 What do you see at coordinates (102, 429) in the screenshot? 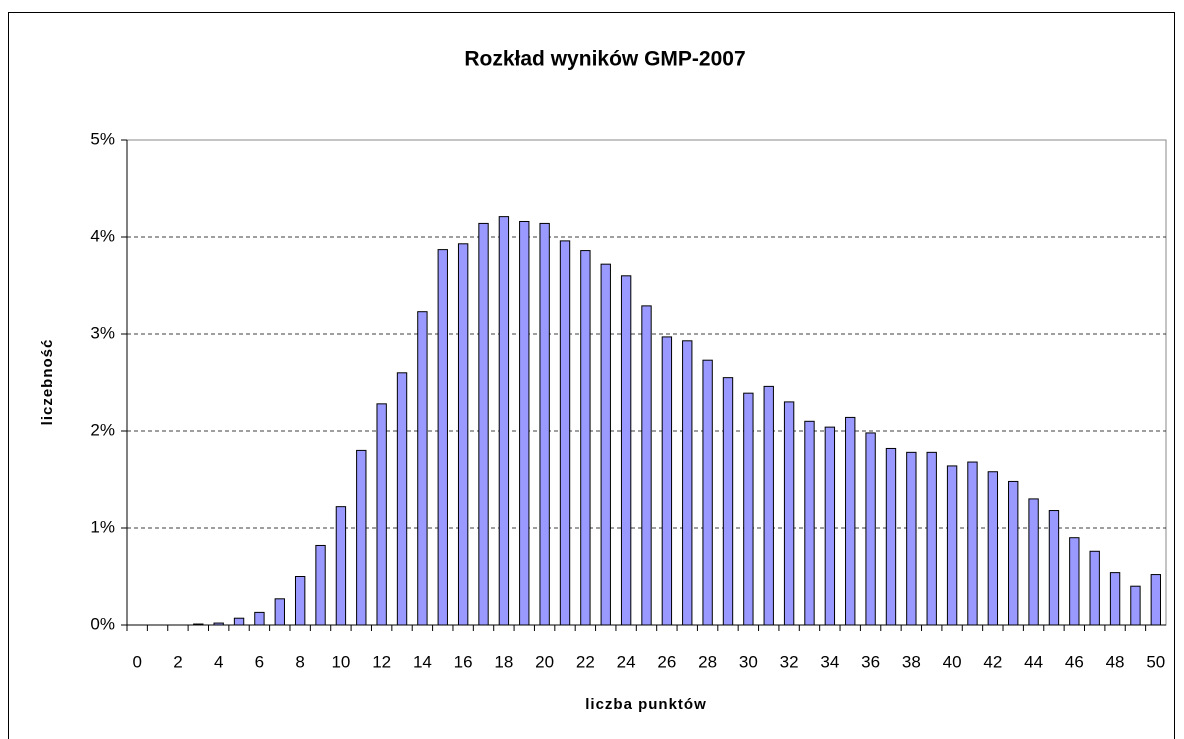
I see `y-tick-label: 2%` at bounding box center [102, 429].